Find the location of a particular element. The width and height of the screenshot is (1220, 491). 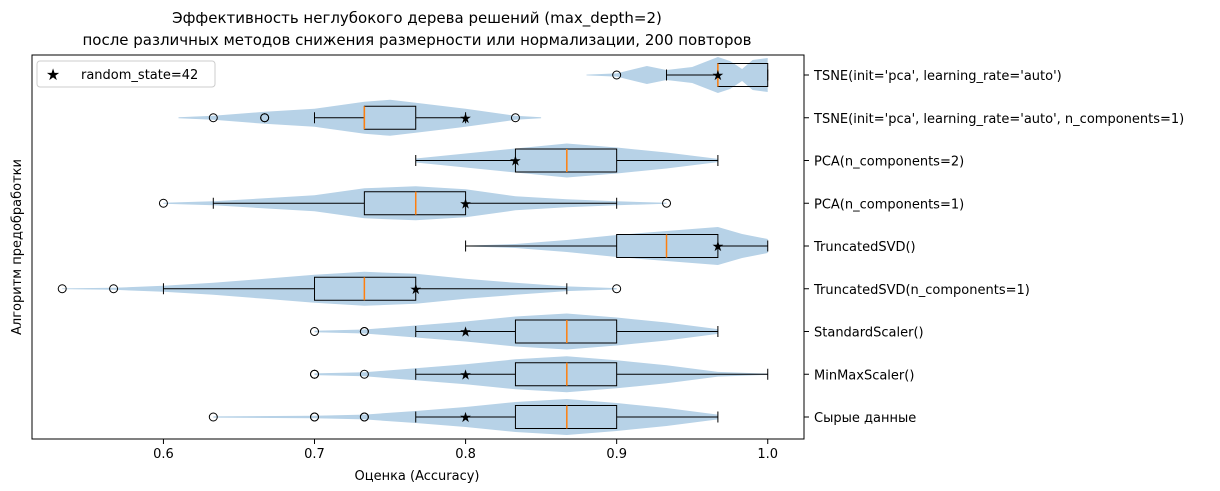

y-tick-label: TruncatedSVD(n_components=1) is located at coordinates (921, 290).